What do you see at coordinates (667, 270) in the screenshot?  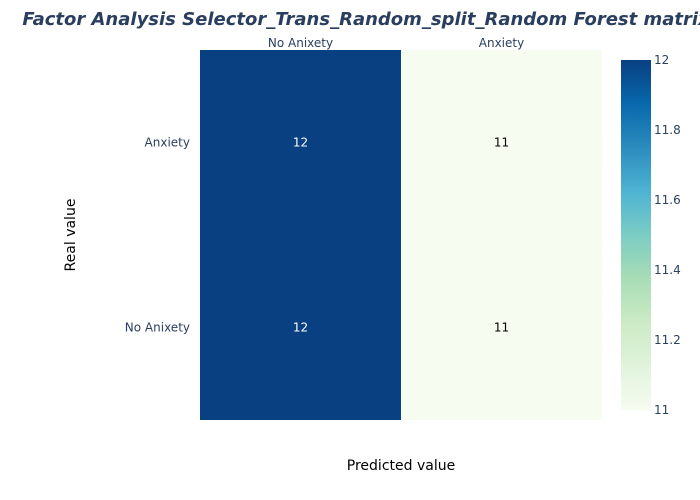 I see `colorbar-tick-label: 11.4` at bounding box center [667, 270].